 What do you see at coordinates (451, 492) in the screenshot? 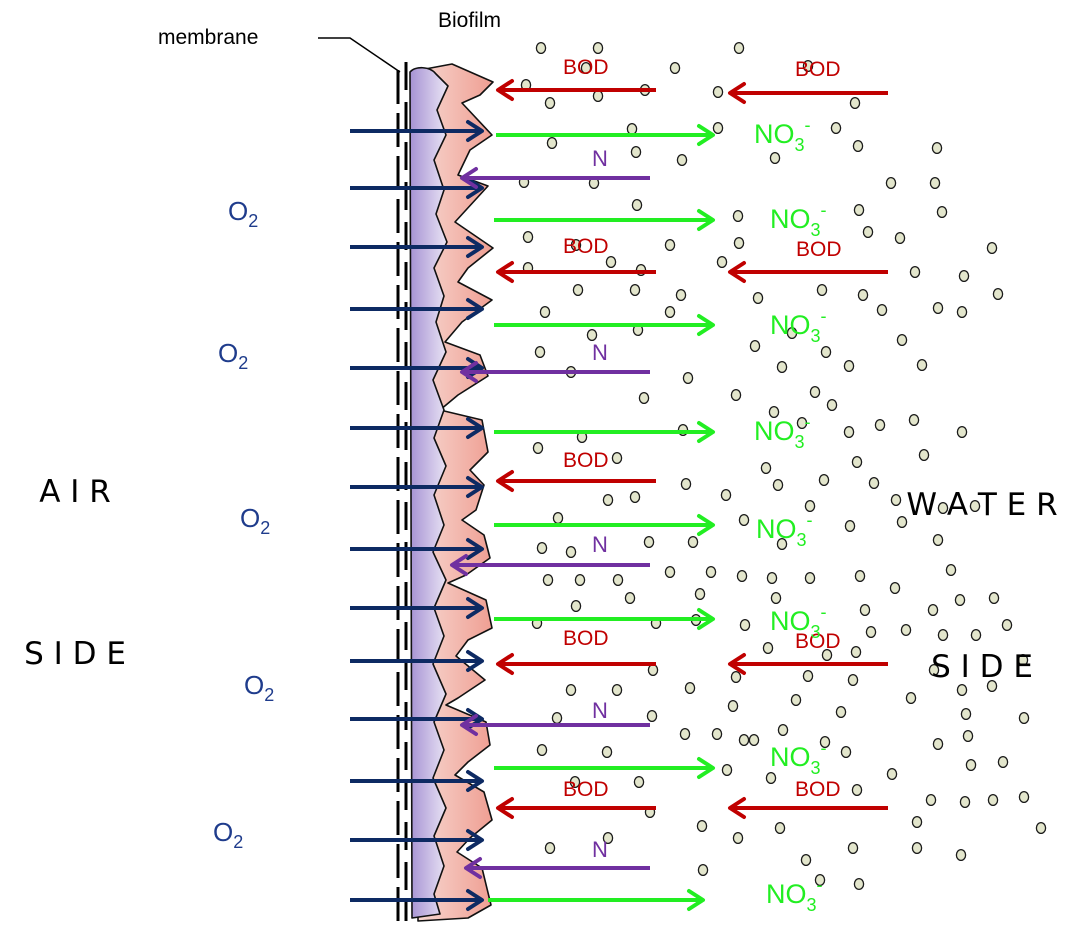
I see `biofilm-layer` at bounding box center [451, 492].